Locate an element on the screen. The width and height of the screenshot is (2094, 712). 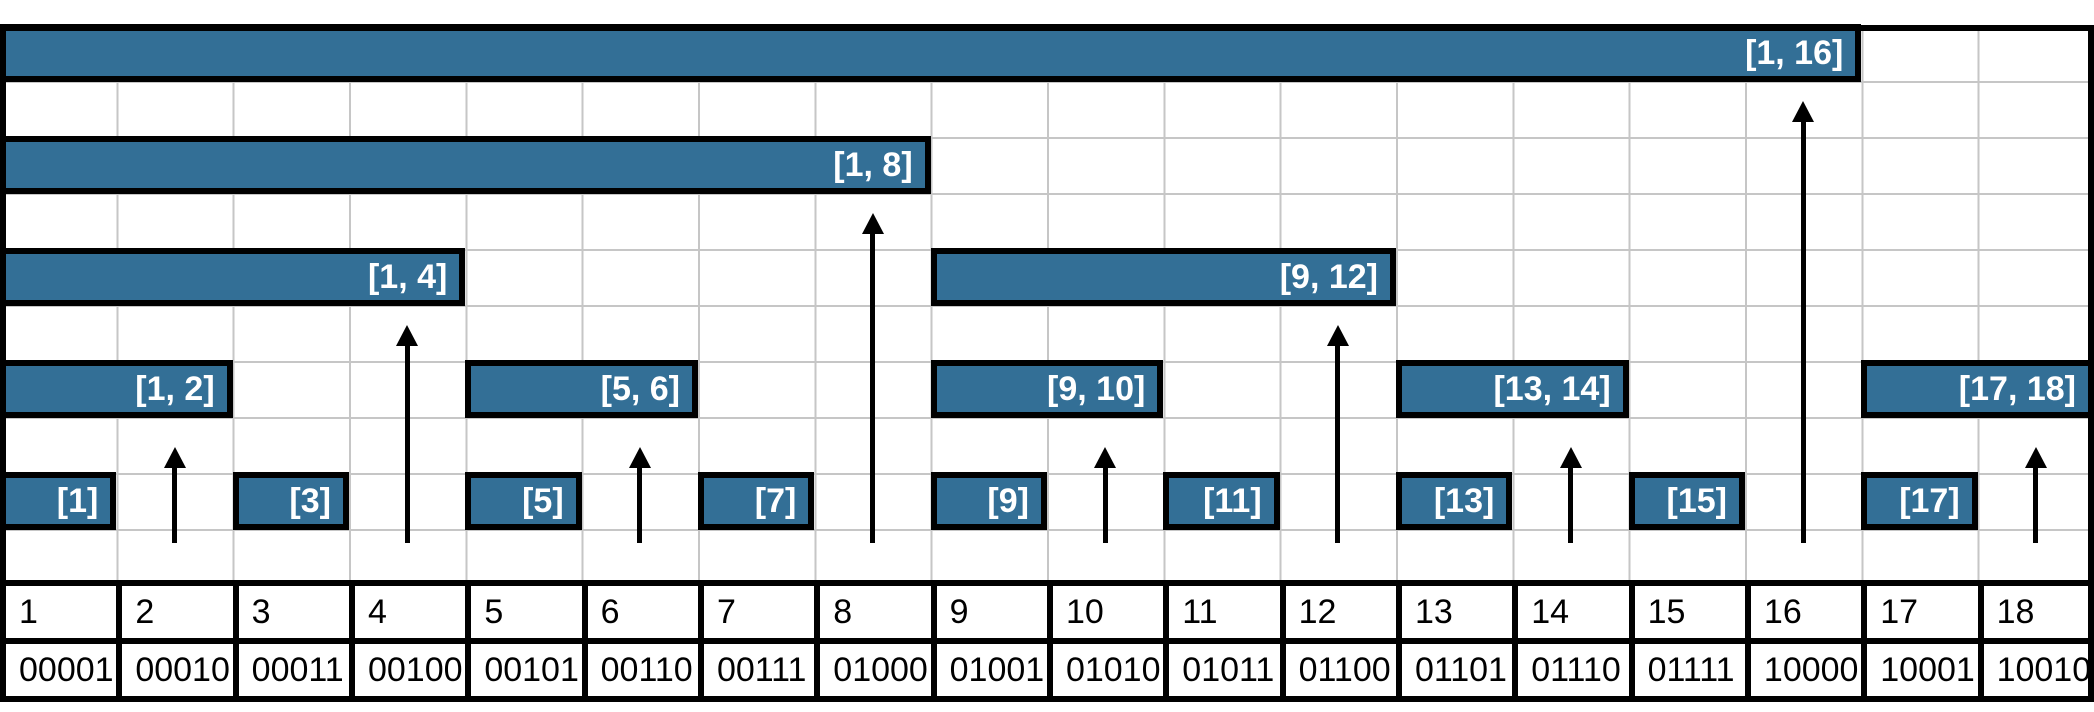
bar-1-2: [1, 2] is located at coordinates (116, 389).